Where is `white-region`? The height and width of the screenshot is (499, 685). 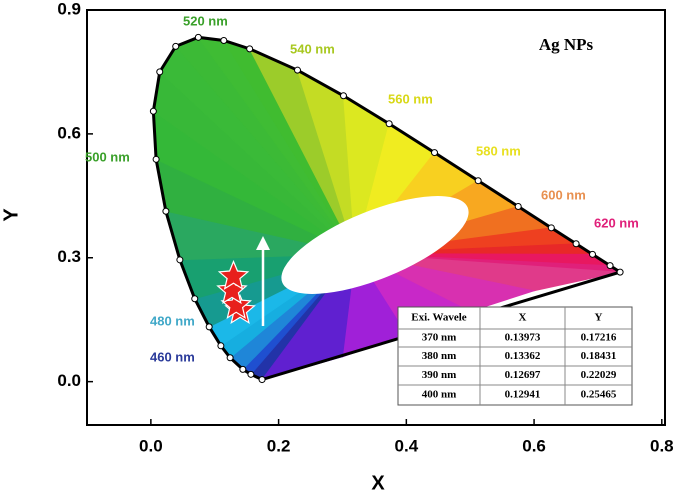 white-region is located at coordinates (375, 245).